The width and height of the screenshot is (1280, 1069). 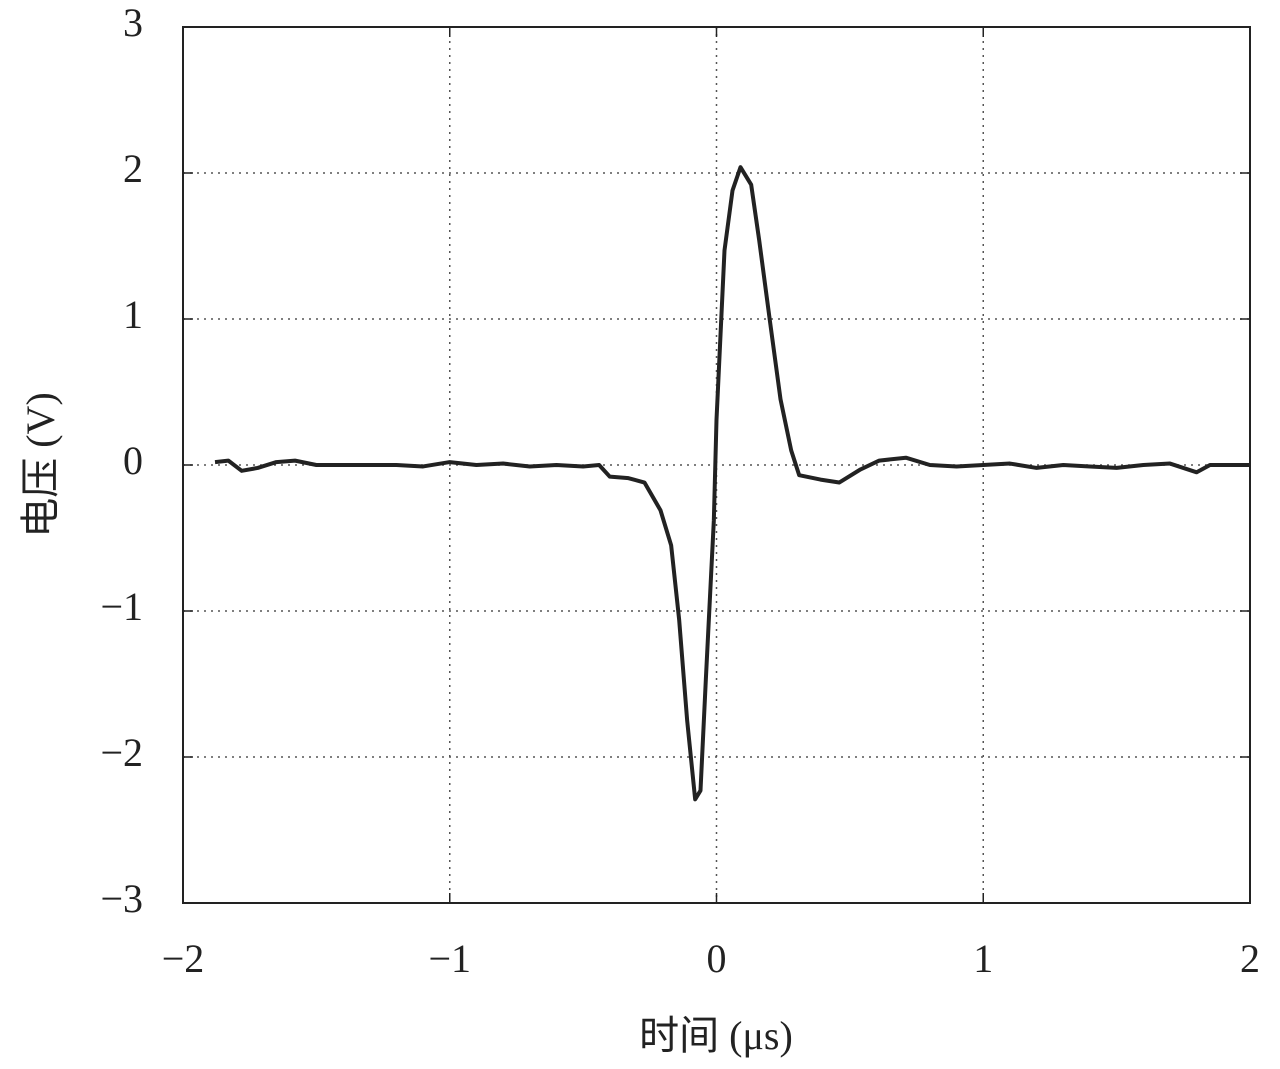 I want to click on x-tick-label: 2, so click(x=1250, y=958).